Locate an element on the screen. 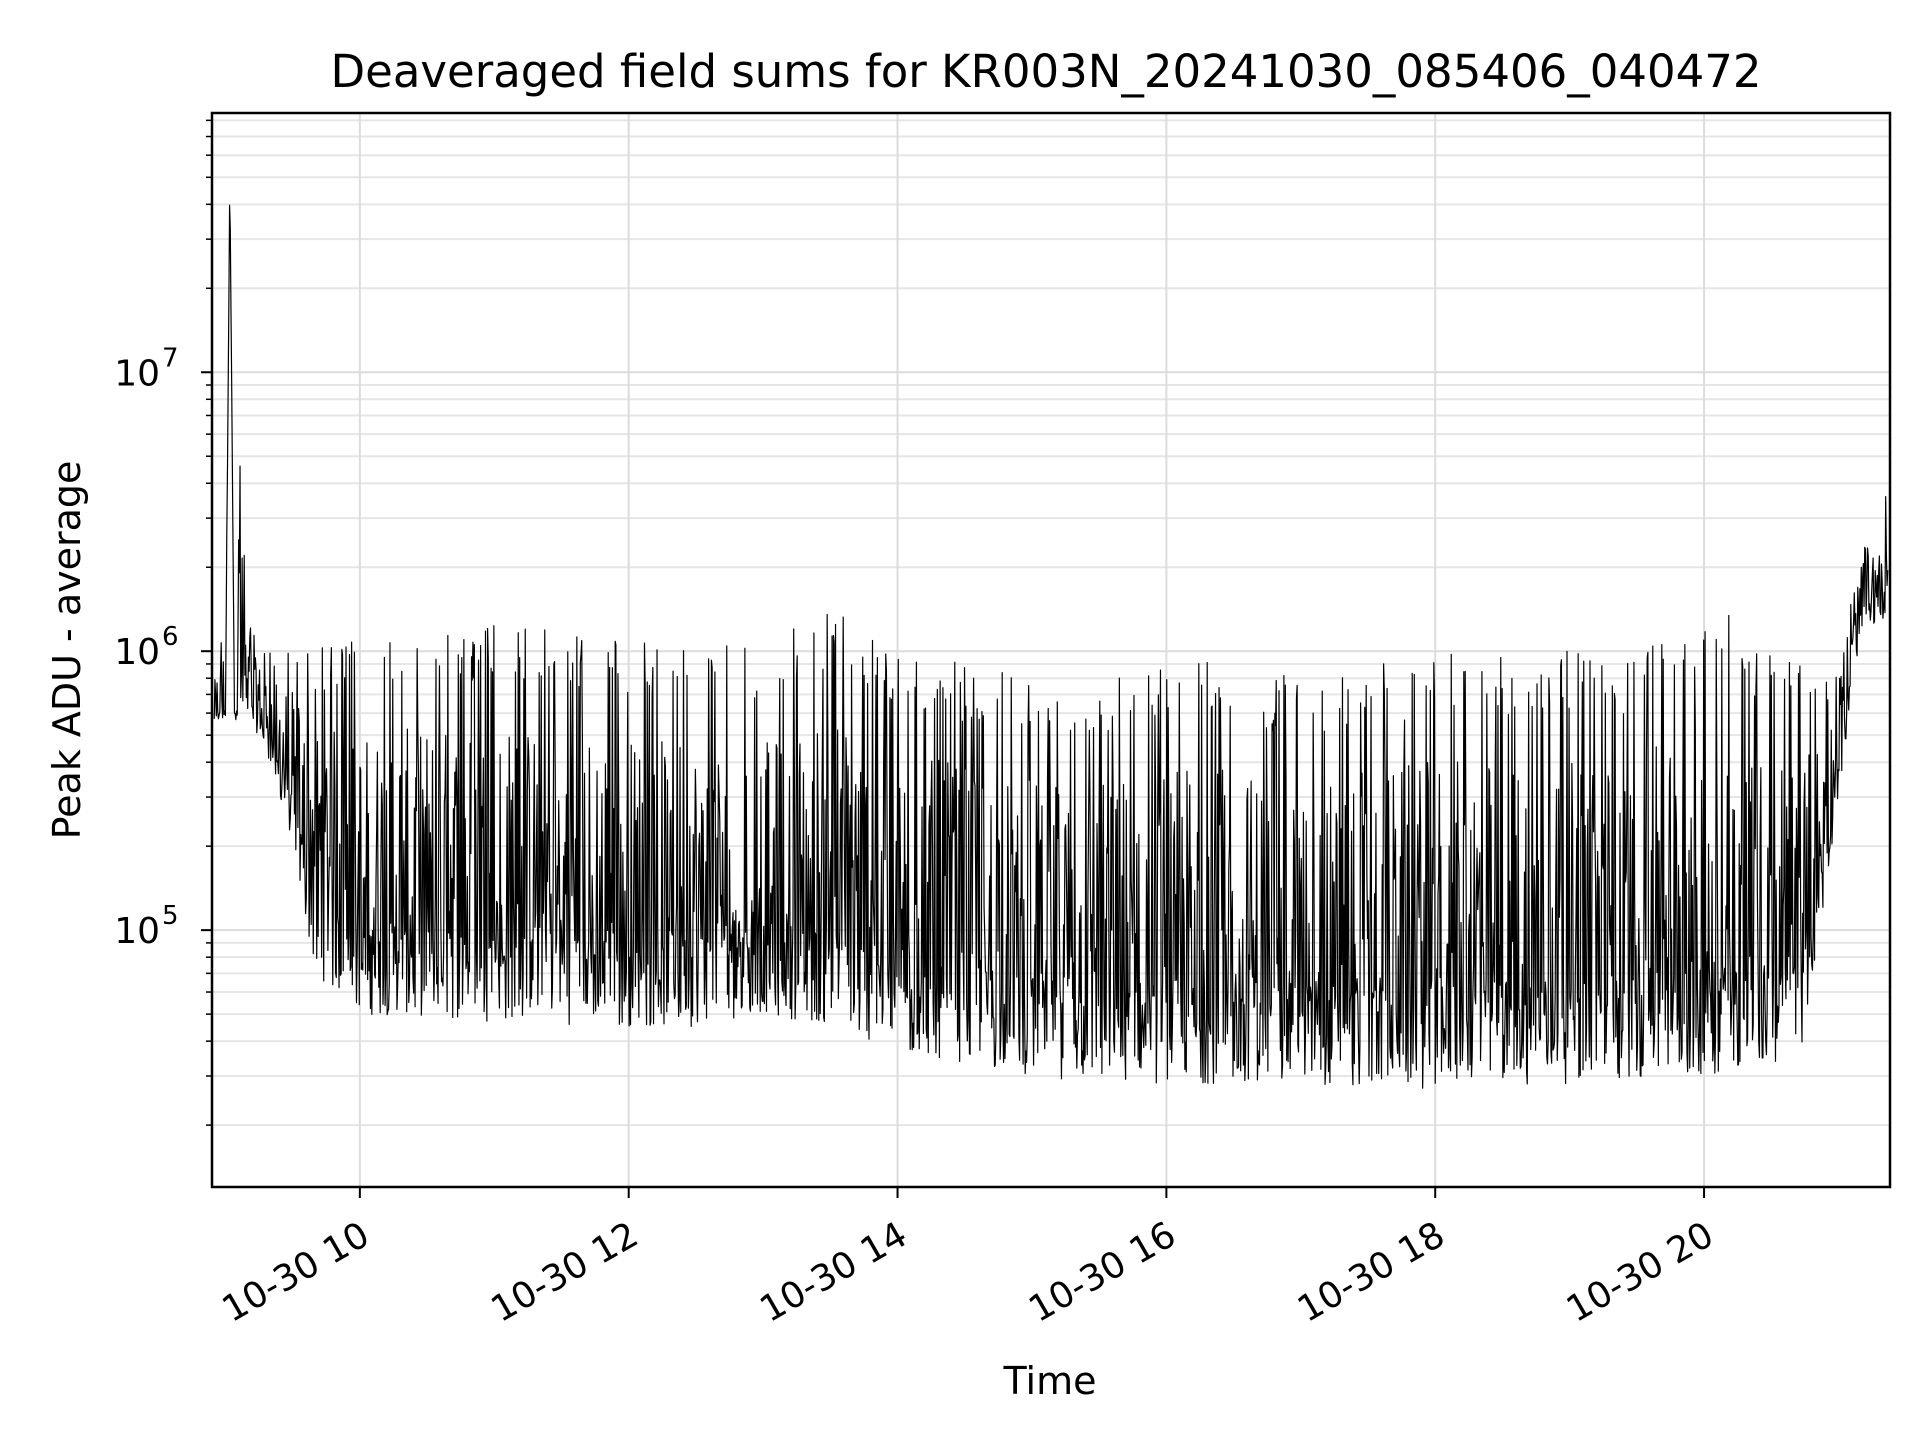 Image resolution: width=1920 pixels, height=1440 pixels. x-tick-label: 10-30 12 is located at coordinates (565, 1272).